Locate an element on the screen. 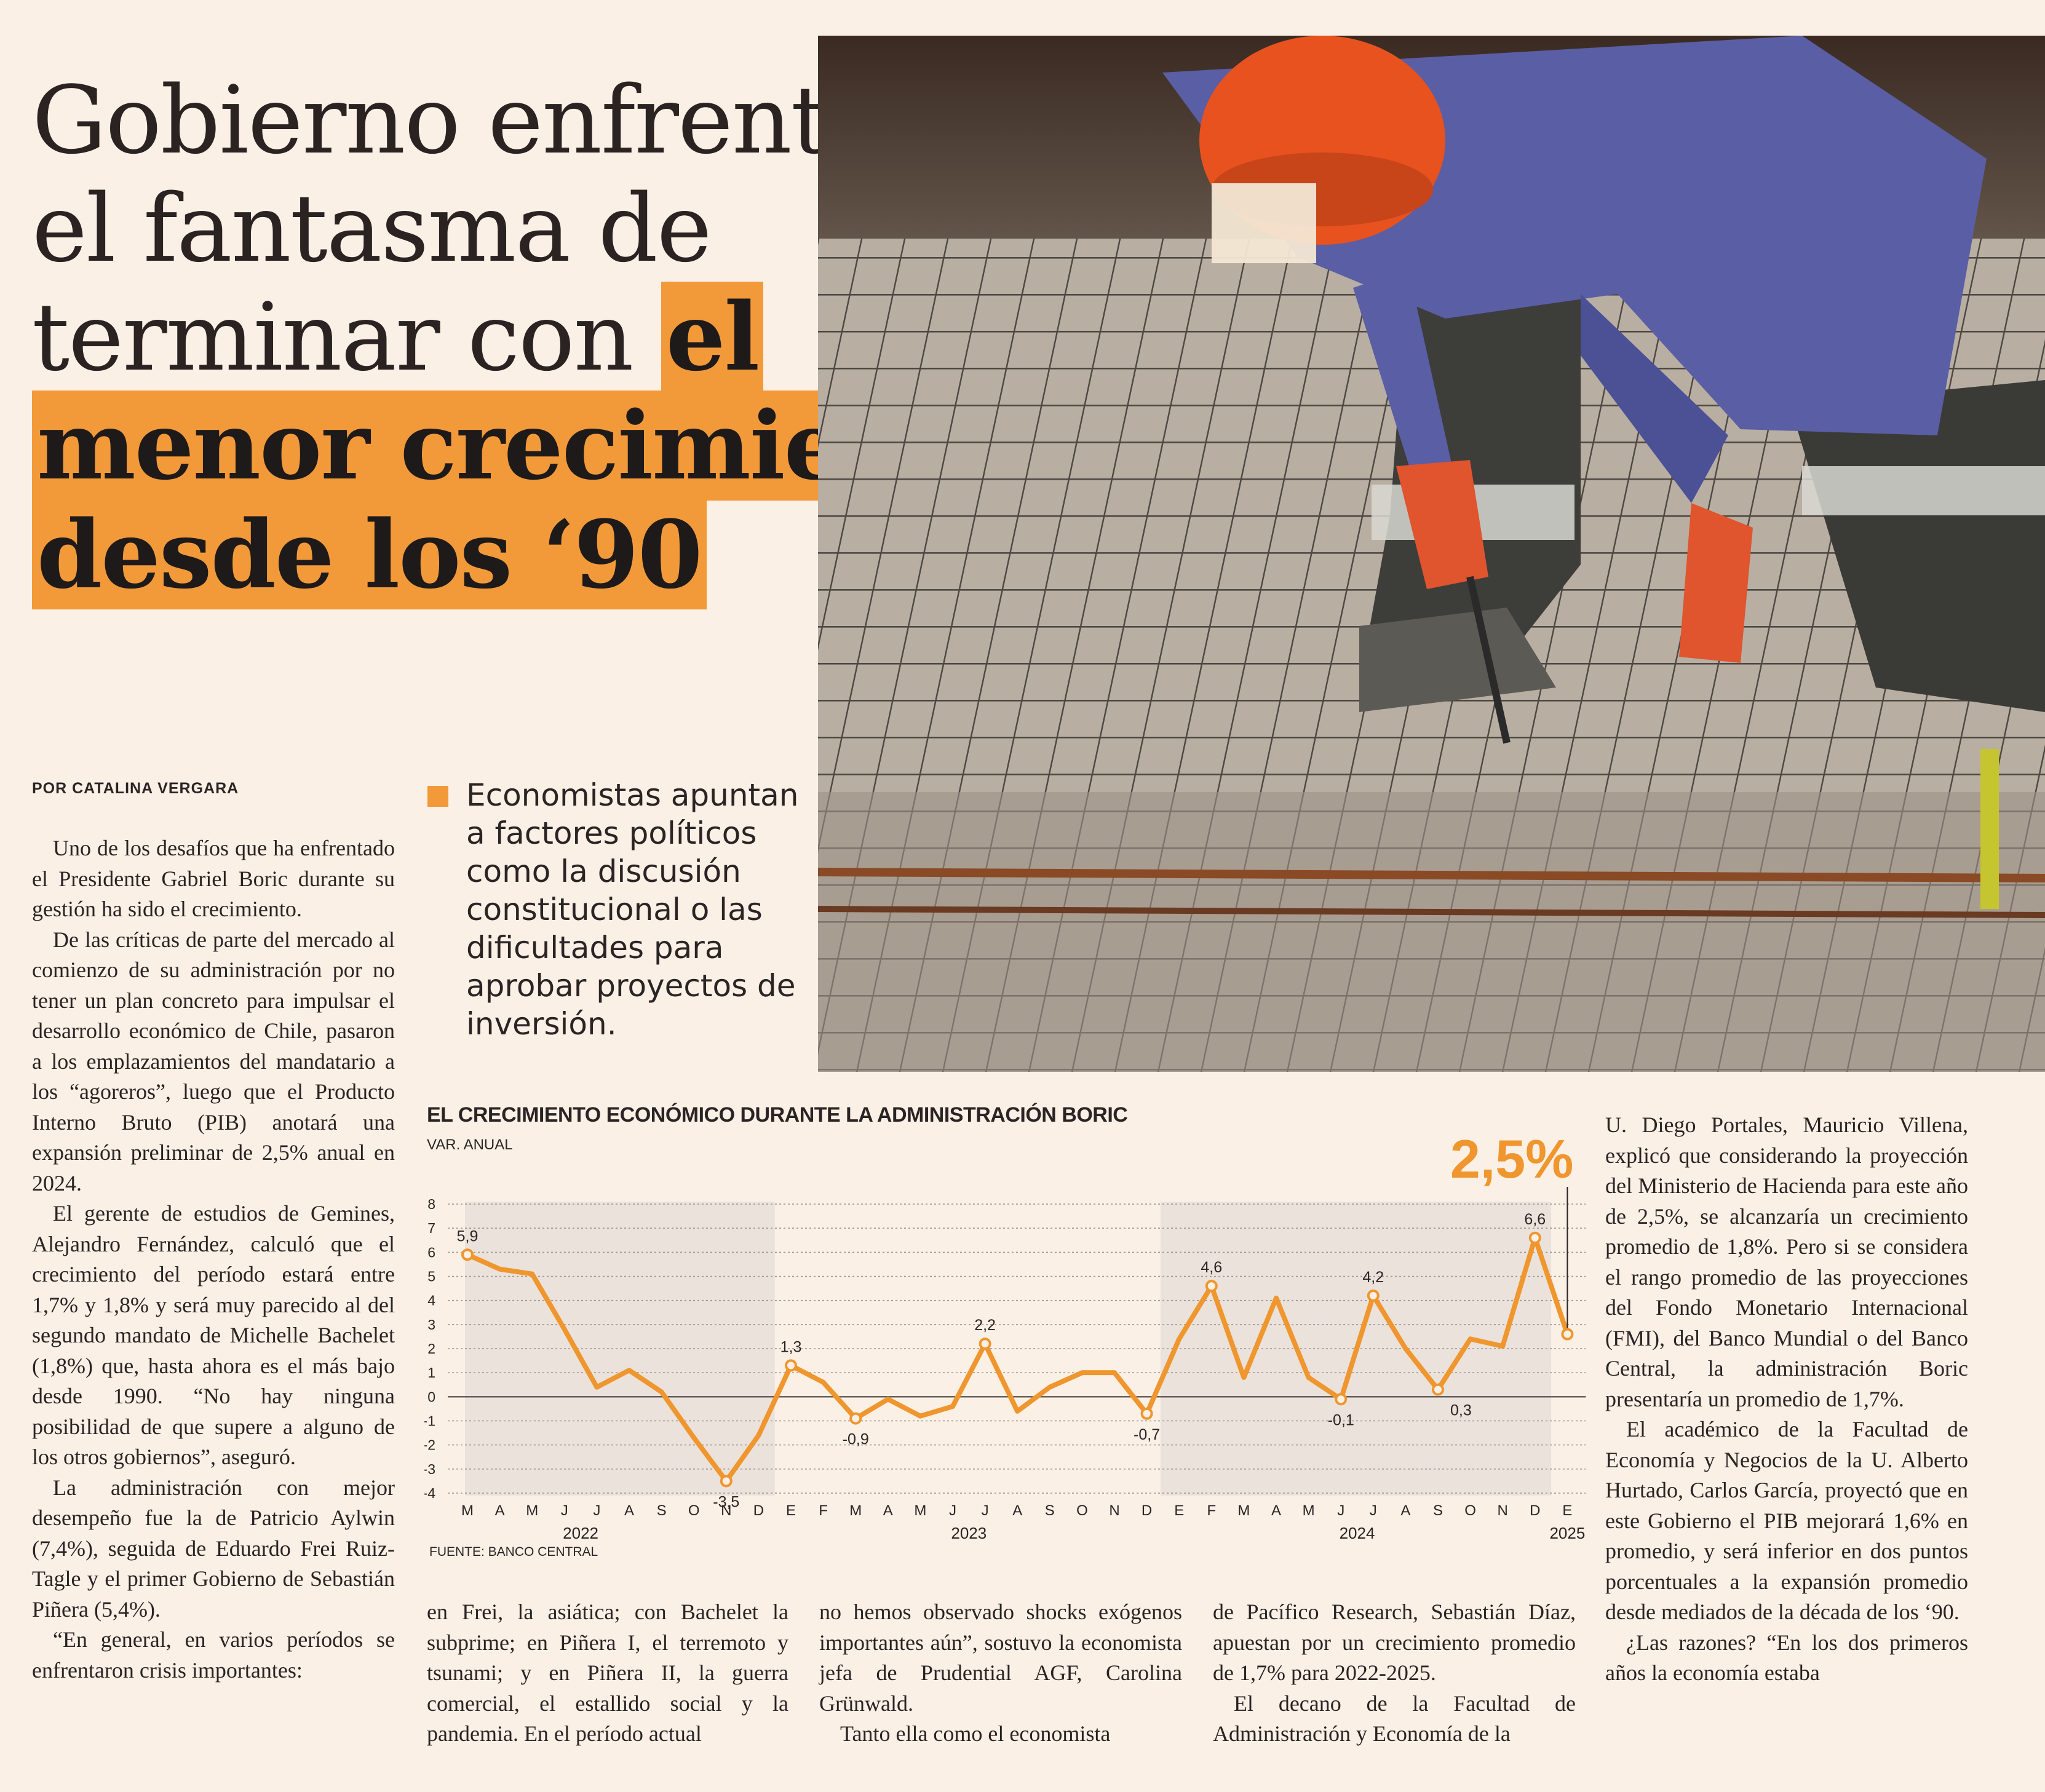 The height and width of the screenshot is (1792, 2045). chart-data-label: 2,2 is located at coordinates (985, 1325).